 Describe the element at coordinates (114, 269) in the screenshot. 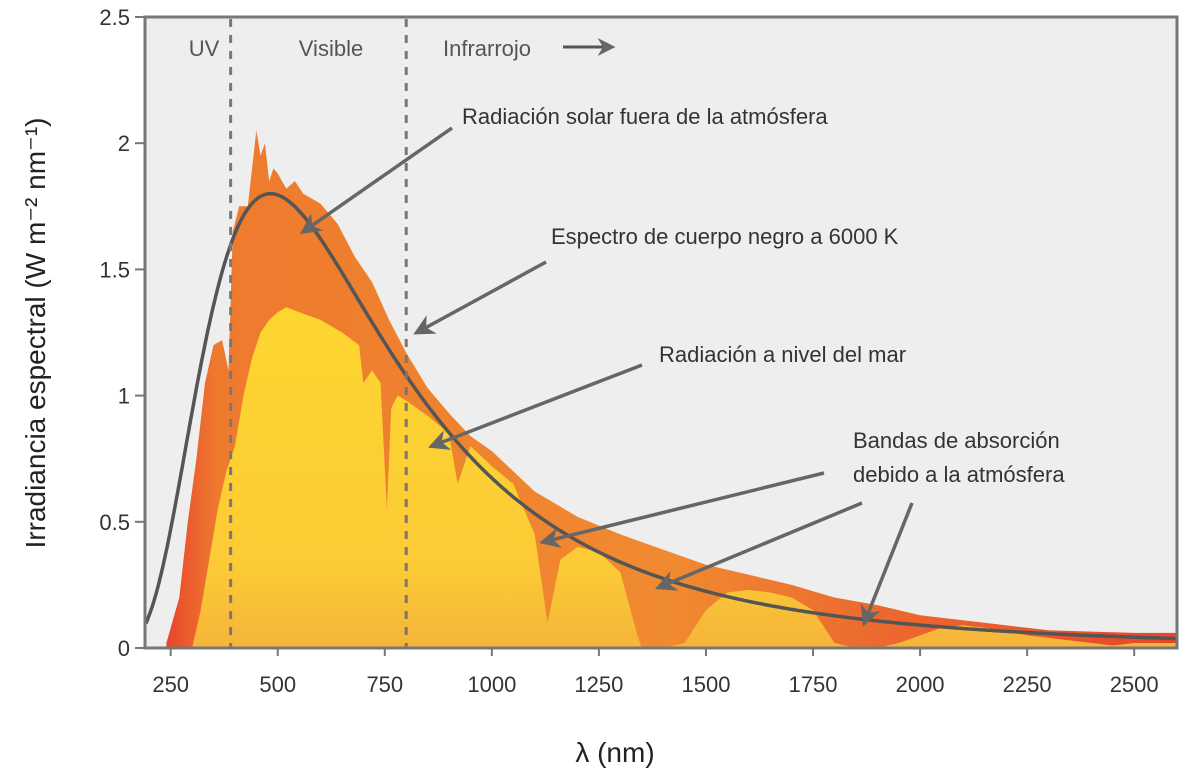

I see `y-tick-label: 1.5` at that location.